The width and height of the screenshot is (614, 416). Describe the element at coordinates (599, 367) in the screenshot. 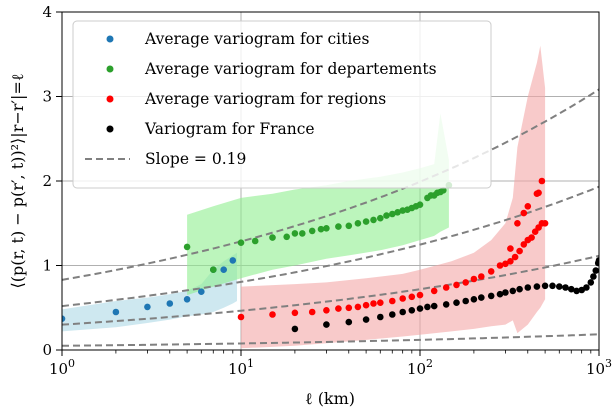

I see `x-tick-label: 10³` at that location.